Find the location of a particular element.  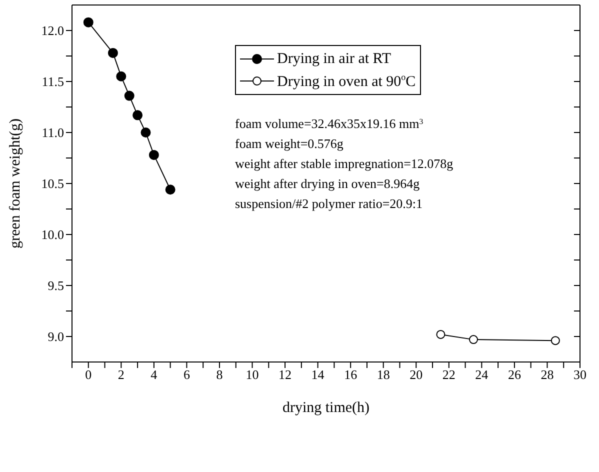

annotation: foam weight=0.576g is located at coordinates (289, 143).